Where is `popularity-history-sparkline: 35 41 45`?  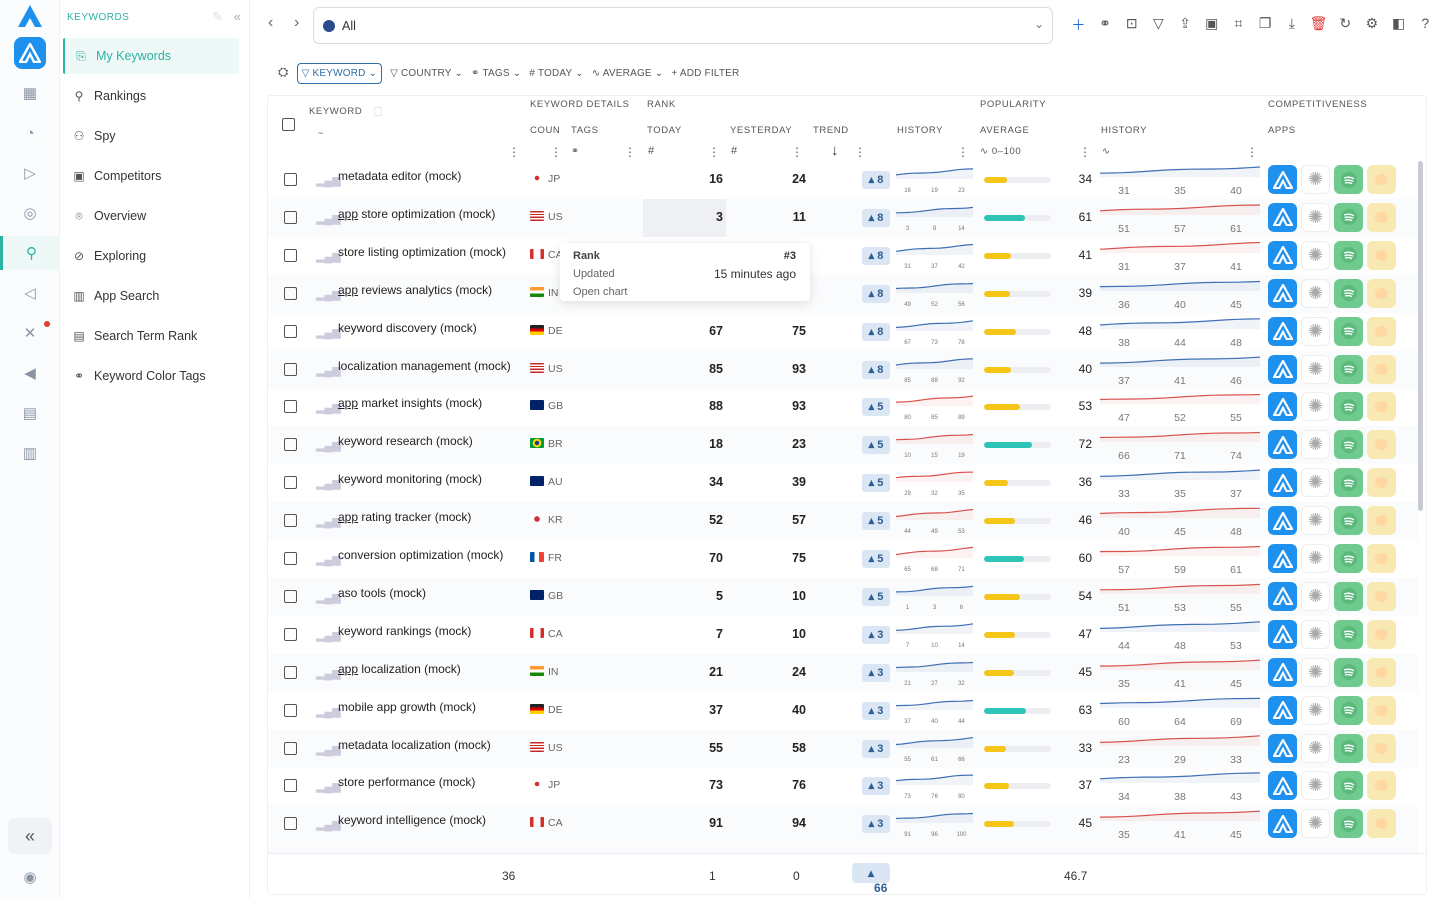
popularity-history-sparkline: 35 41 45 is located at coordinates (1180, 675).